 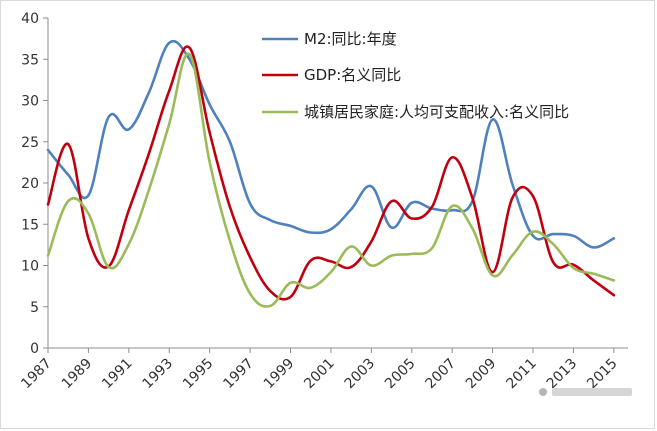 What do you see at coordinates (117, 374) in the screenshot?
I see `x-tick-label: 1991` at bounding box center [117, 374].